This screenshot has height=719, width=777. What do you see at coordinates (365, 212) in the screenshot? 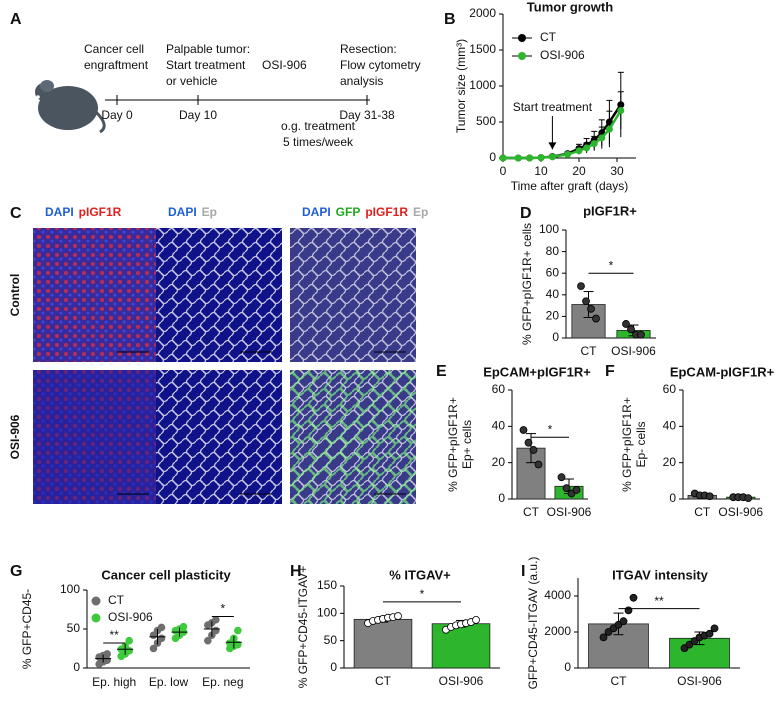
I see `stain-header: DAPI GFP pIGF1R Ep` at bounding box center [365, 212].